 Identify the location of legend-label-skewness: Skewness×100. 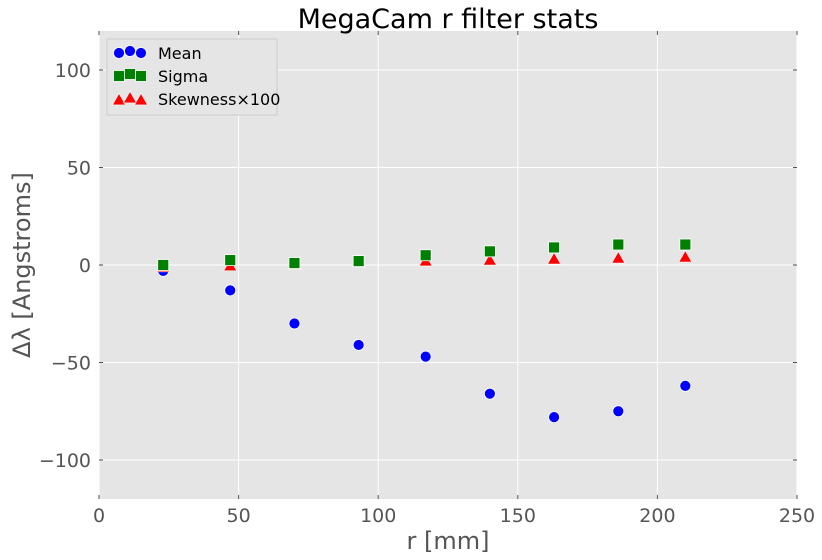
(219, 99).